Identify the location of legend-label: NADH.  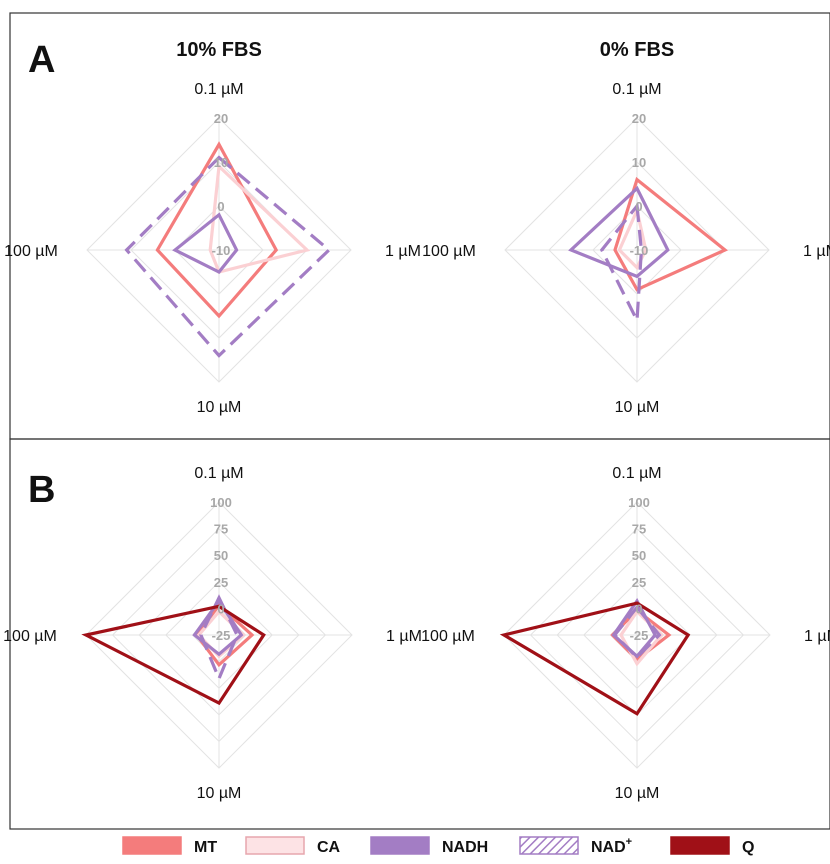
(465, 847).